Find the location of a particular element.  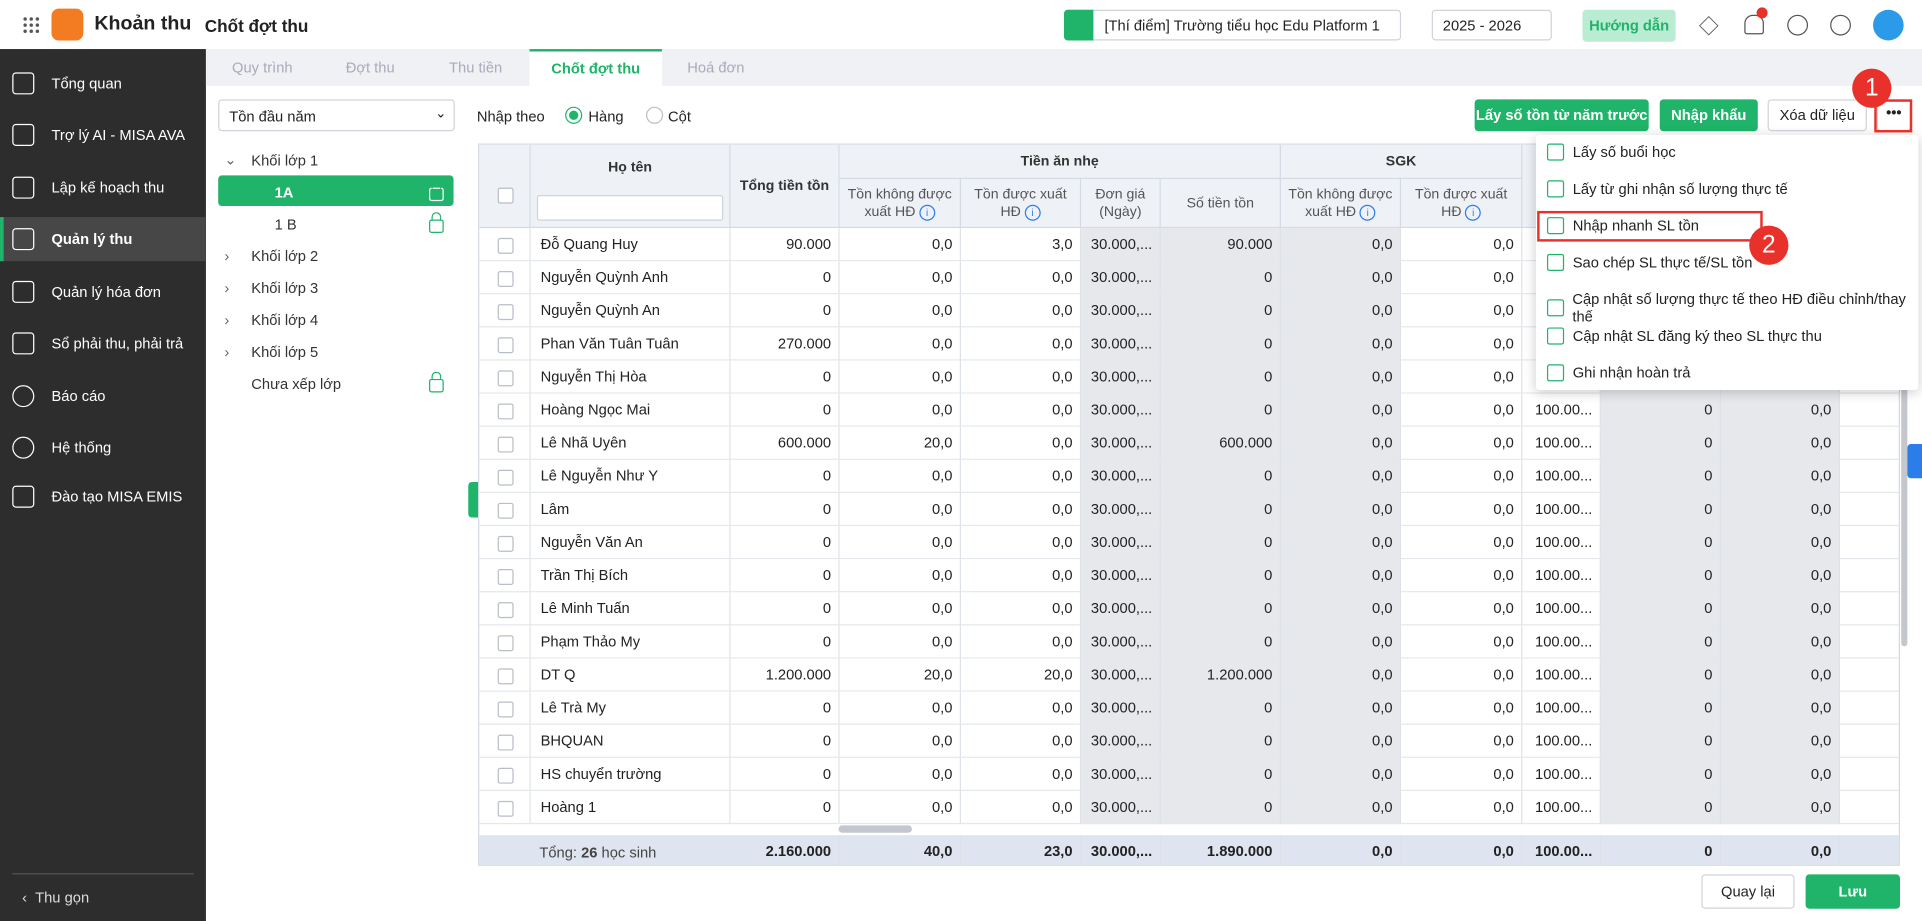

tree-node: Chưa xếp lớp is located at coordinates (296, 384).